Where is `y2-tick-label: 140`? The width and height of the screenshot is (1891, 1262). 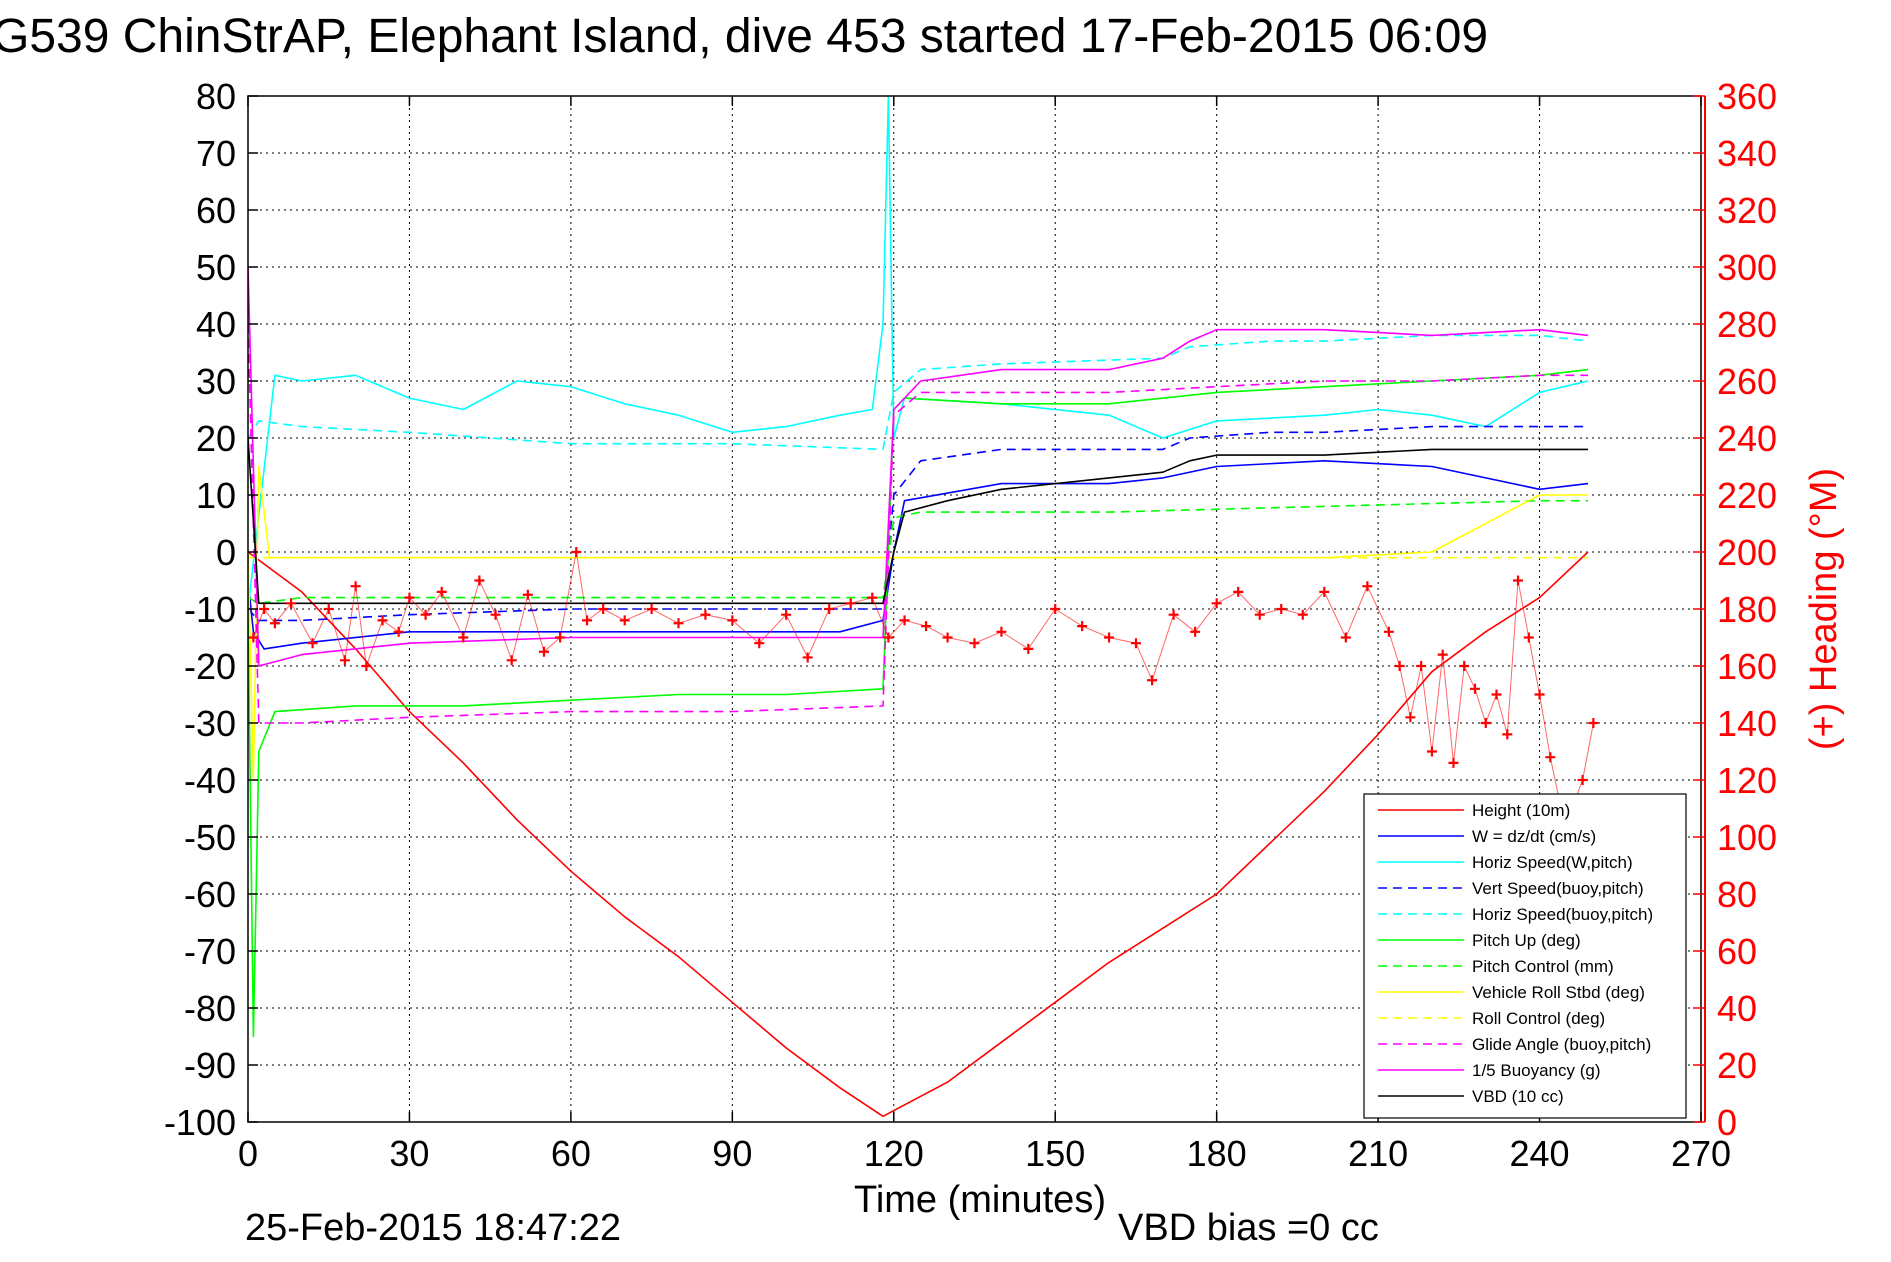 y2-tick-label: 140 is located at coordinates (1747, 723).